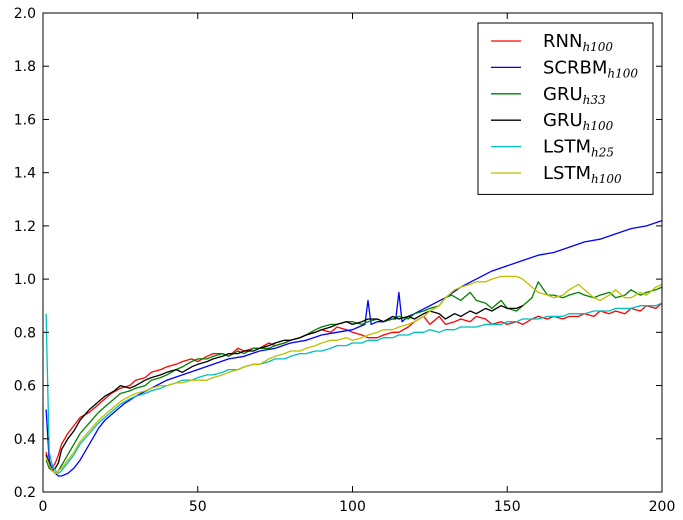 This screenshot has height=520, width=683. What do you see at coordinates (594, 100) in the screenshot?
I see `legend-series-subscript: h33` at bounding box center [594, 100].